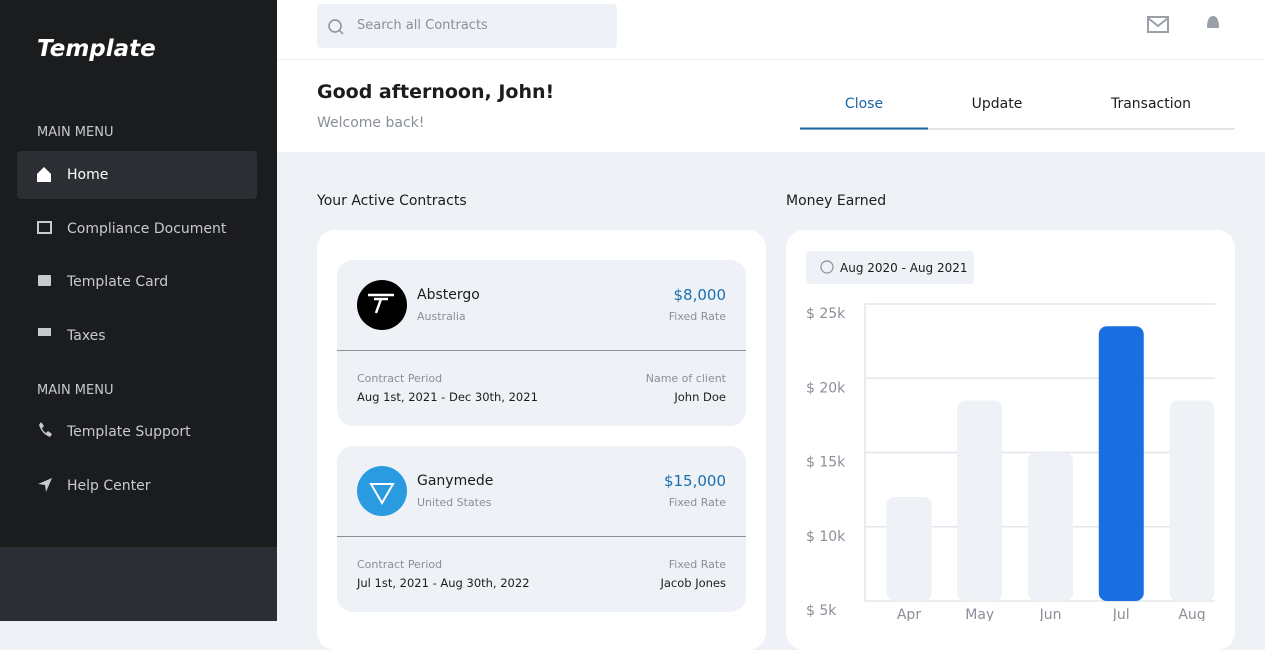  Describe the element at coordinates (1121, 614) in the screenshot. I see `x-tick-label: Jul` at that location.